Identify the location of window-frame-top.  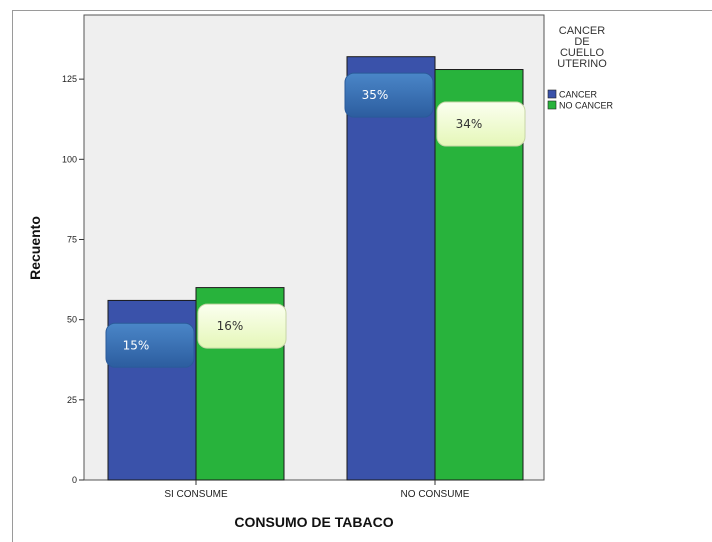
(362, 10).